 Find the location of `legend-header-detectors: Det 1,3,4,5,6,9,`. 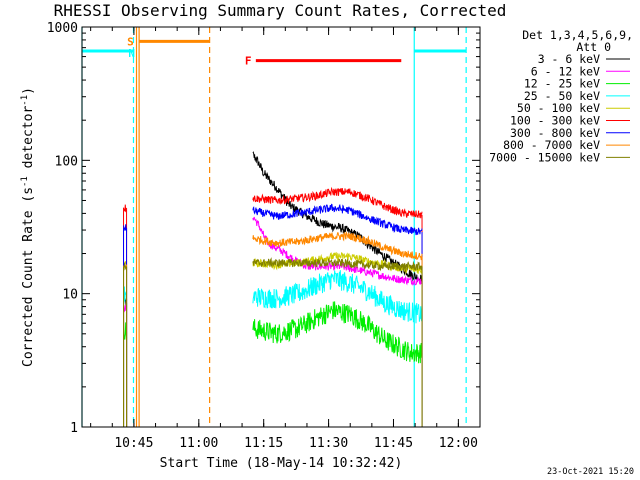

legend-header-detectors: Det 1,3,4,5,6,9, is located at coordinates (577, 35).